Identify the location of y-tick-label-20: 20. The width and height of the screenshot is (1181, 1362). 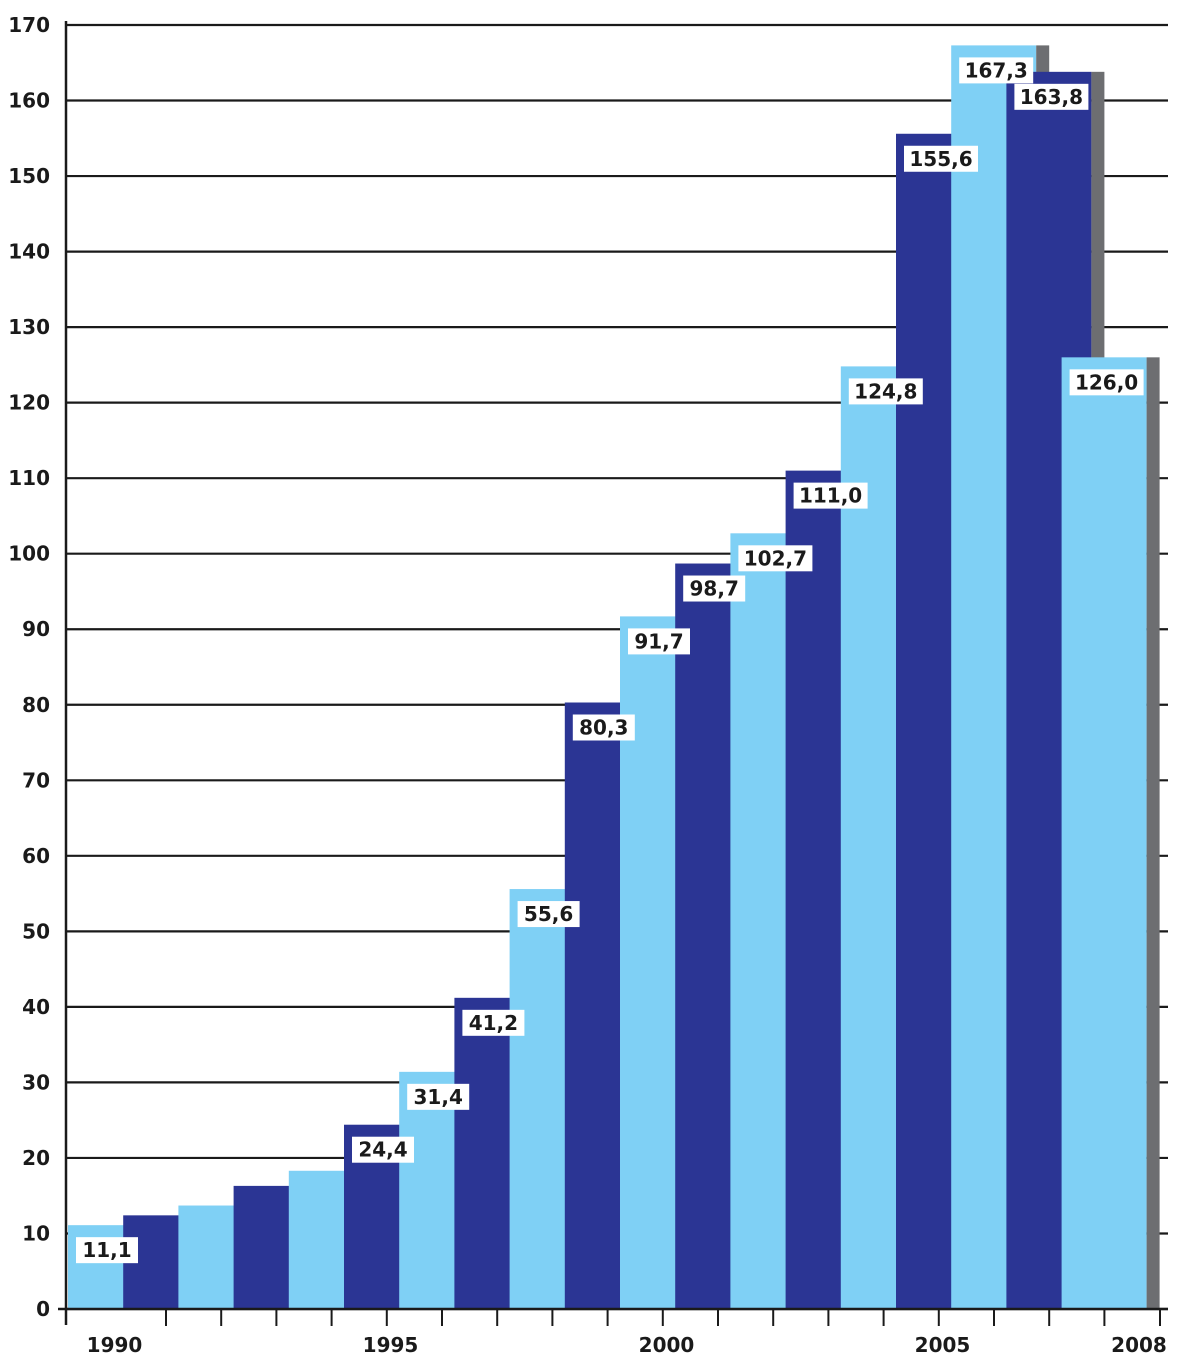
(36, 1158).